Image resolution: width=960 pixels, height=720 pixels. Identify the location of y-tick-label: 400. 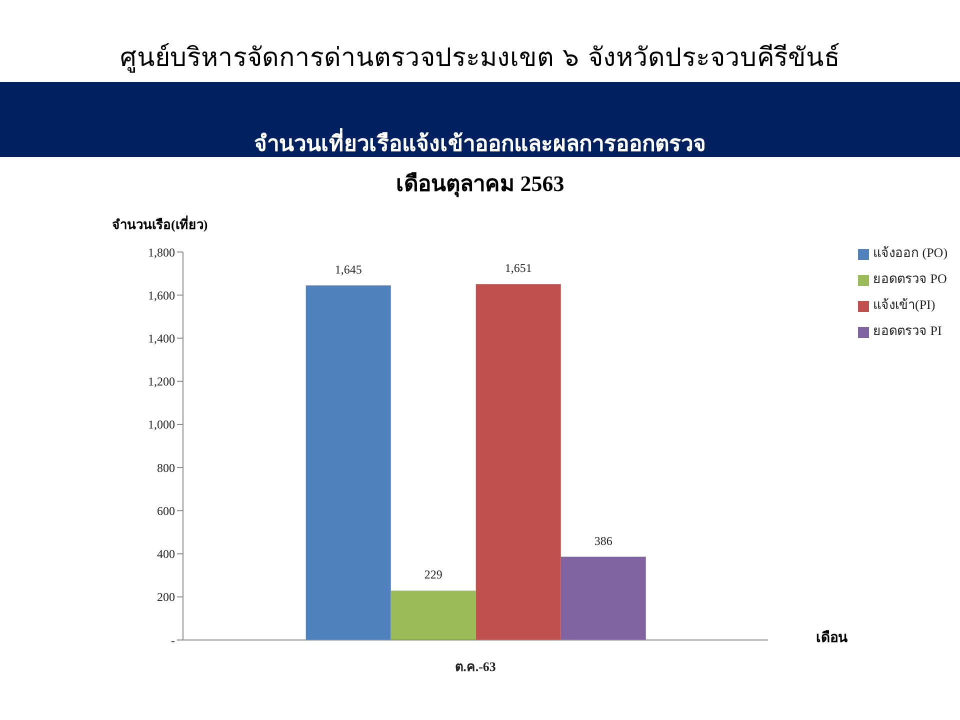
(166, 554).